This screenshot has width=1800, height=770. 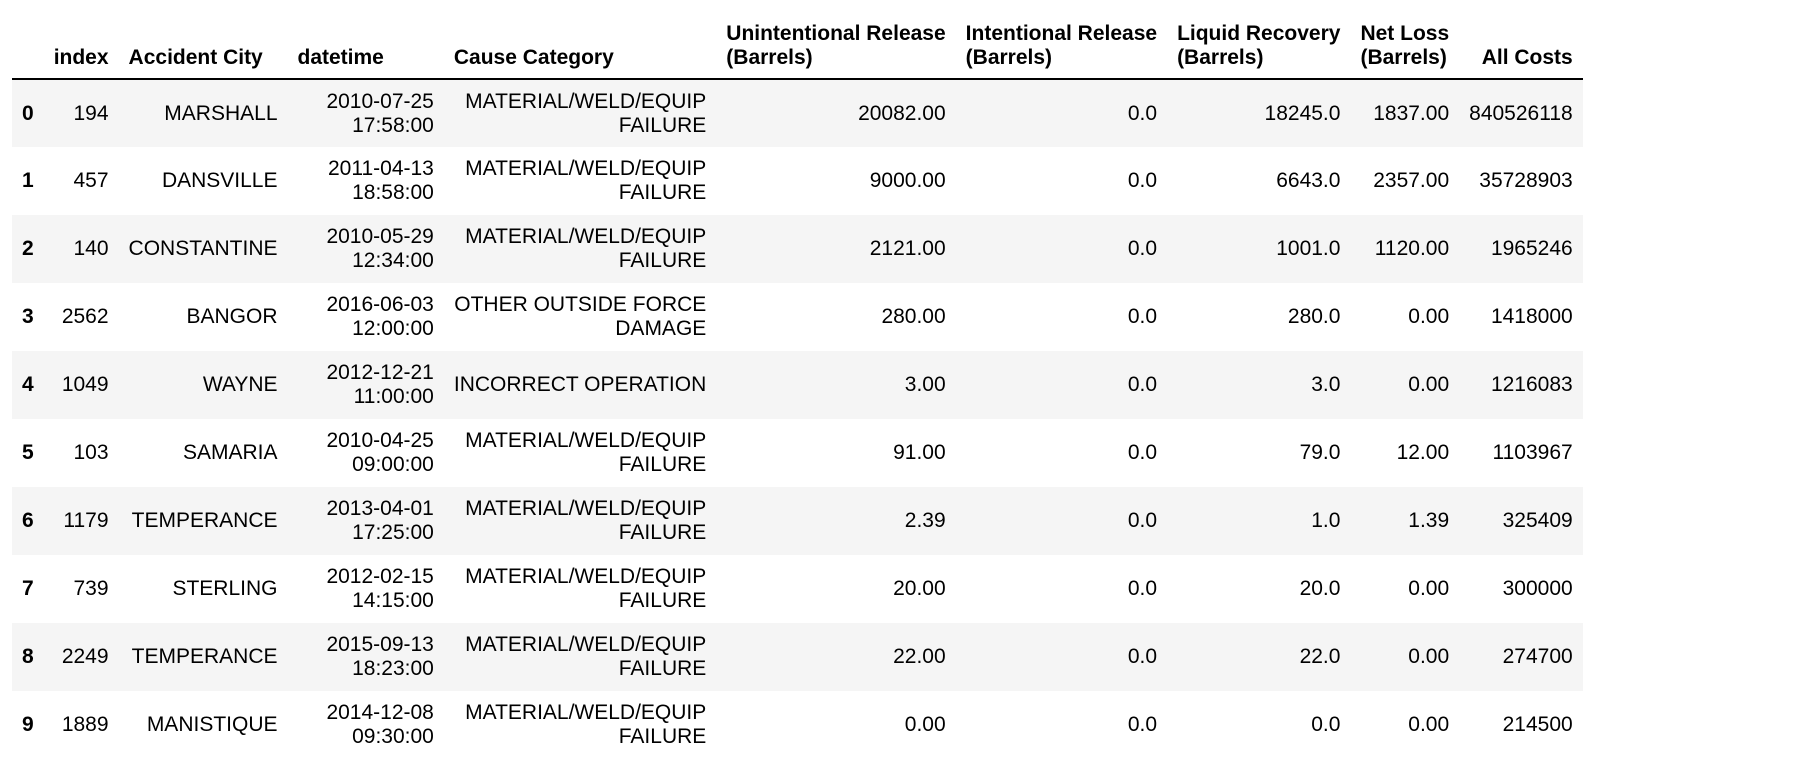 What do you see at coordinates (380, 236) in the screenshot?
I see `cell-datetime-line1: 2010-05-29` at bounding box center [380, 236].